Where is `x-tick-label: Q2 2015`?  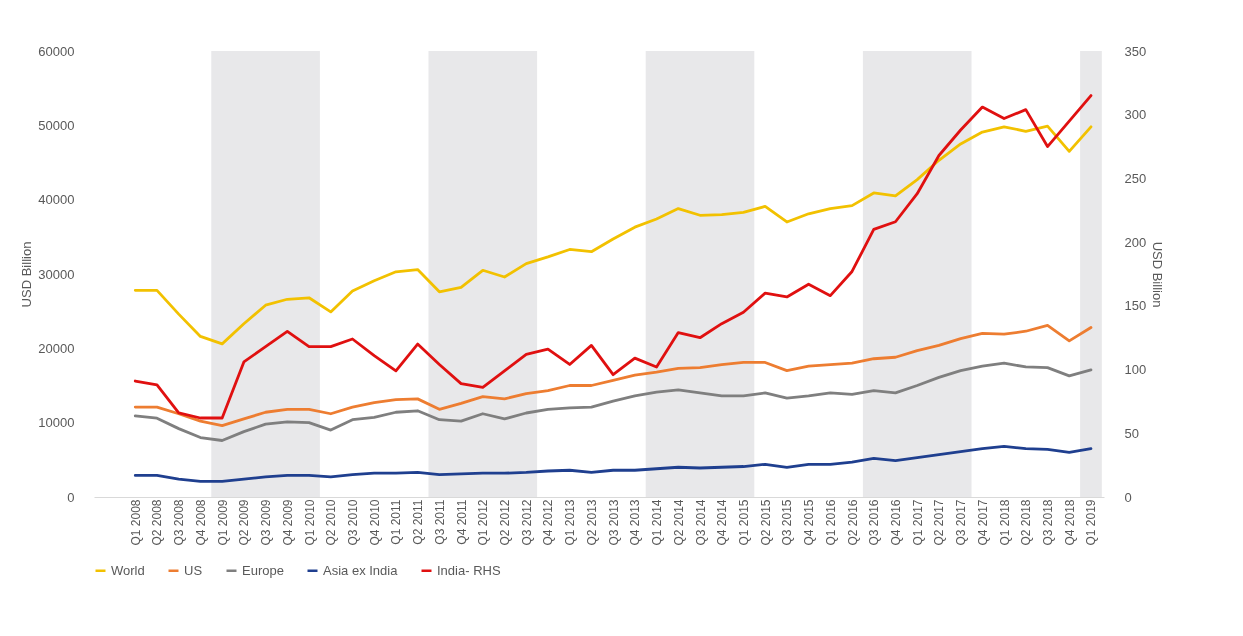 x-tick-label: Q2 2015 is located at coordinates (765, 522).